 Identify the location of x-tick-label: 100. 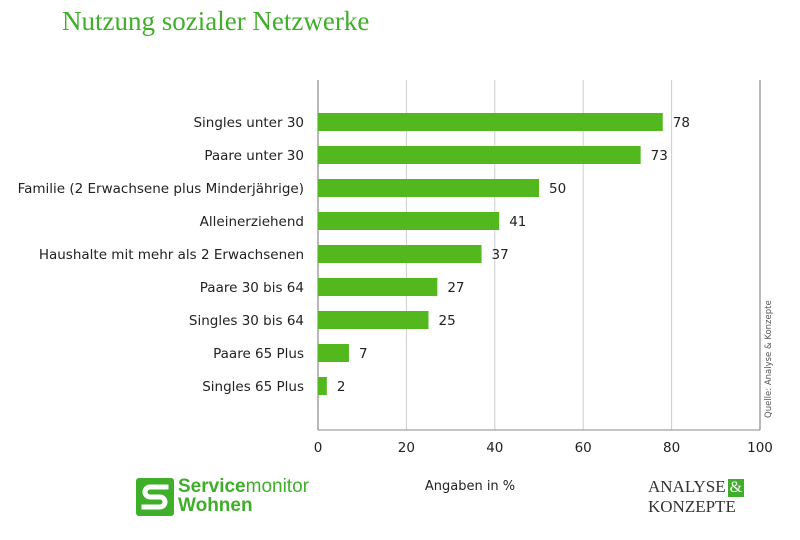
(760, 448).